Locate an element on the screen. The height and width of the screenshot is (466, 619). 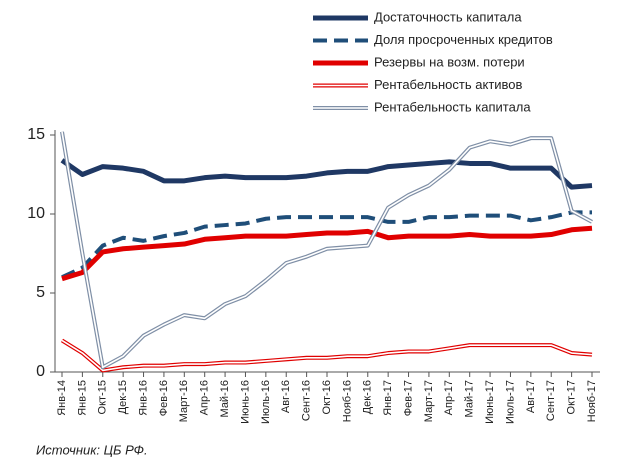
series-line-inner is located at coordinates (327, 355).